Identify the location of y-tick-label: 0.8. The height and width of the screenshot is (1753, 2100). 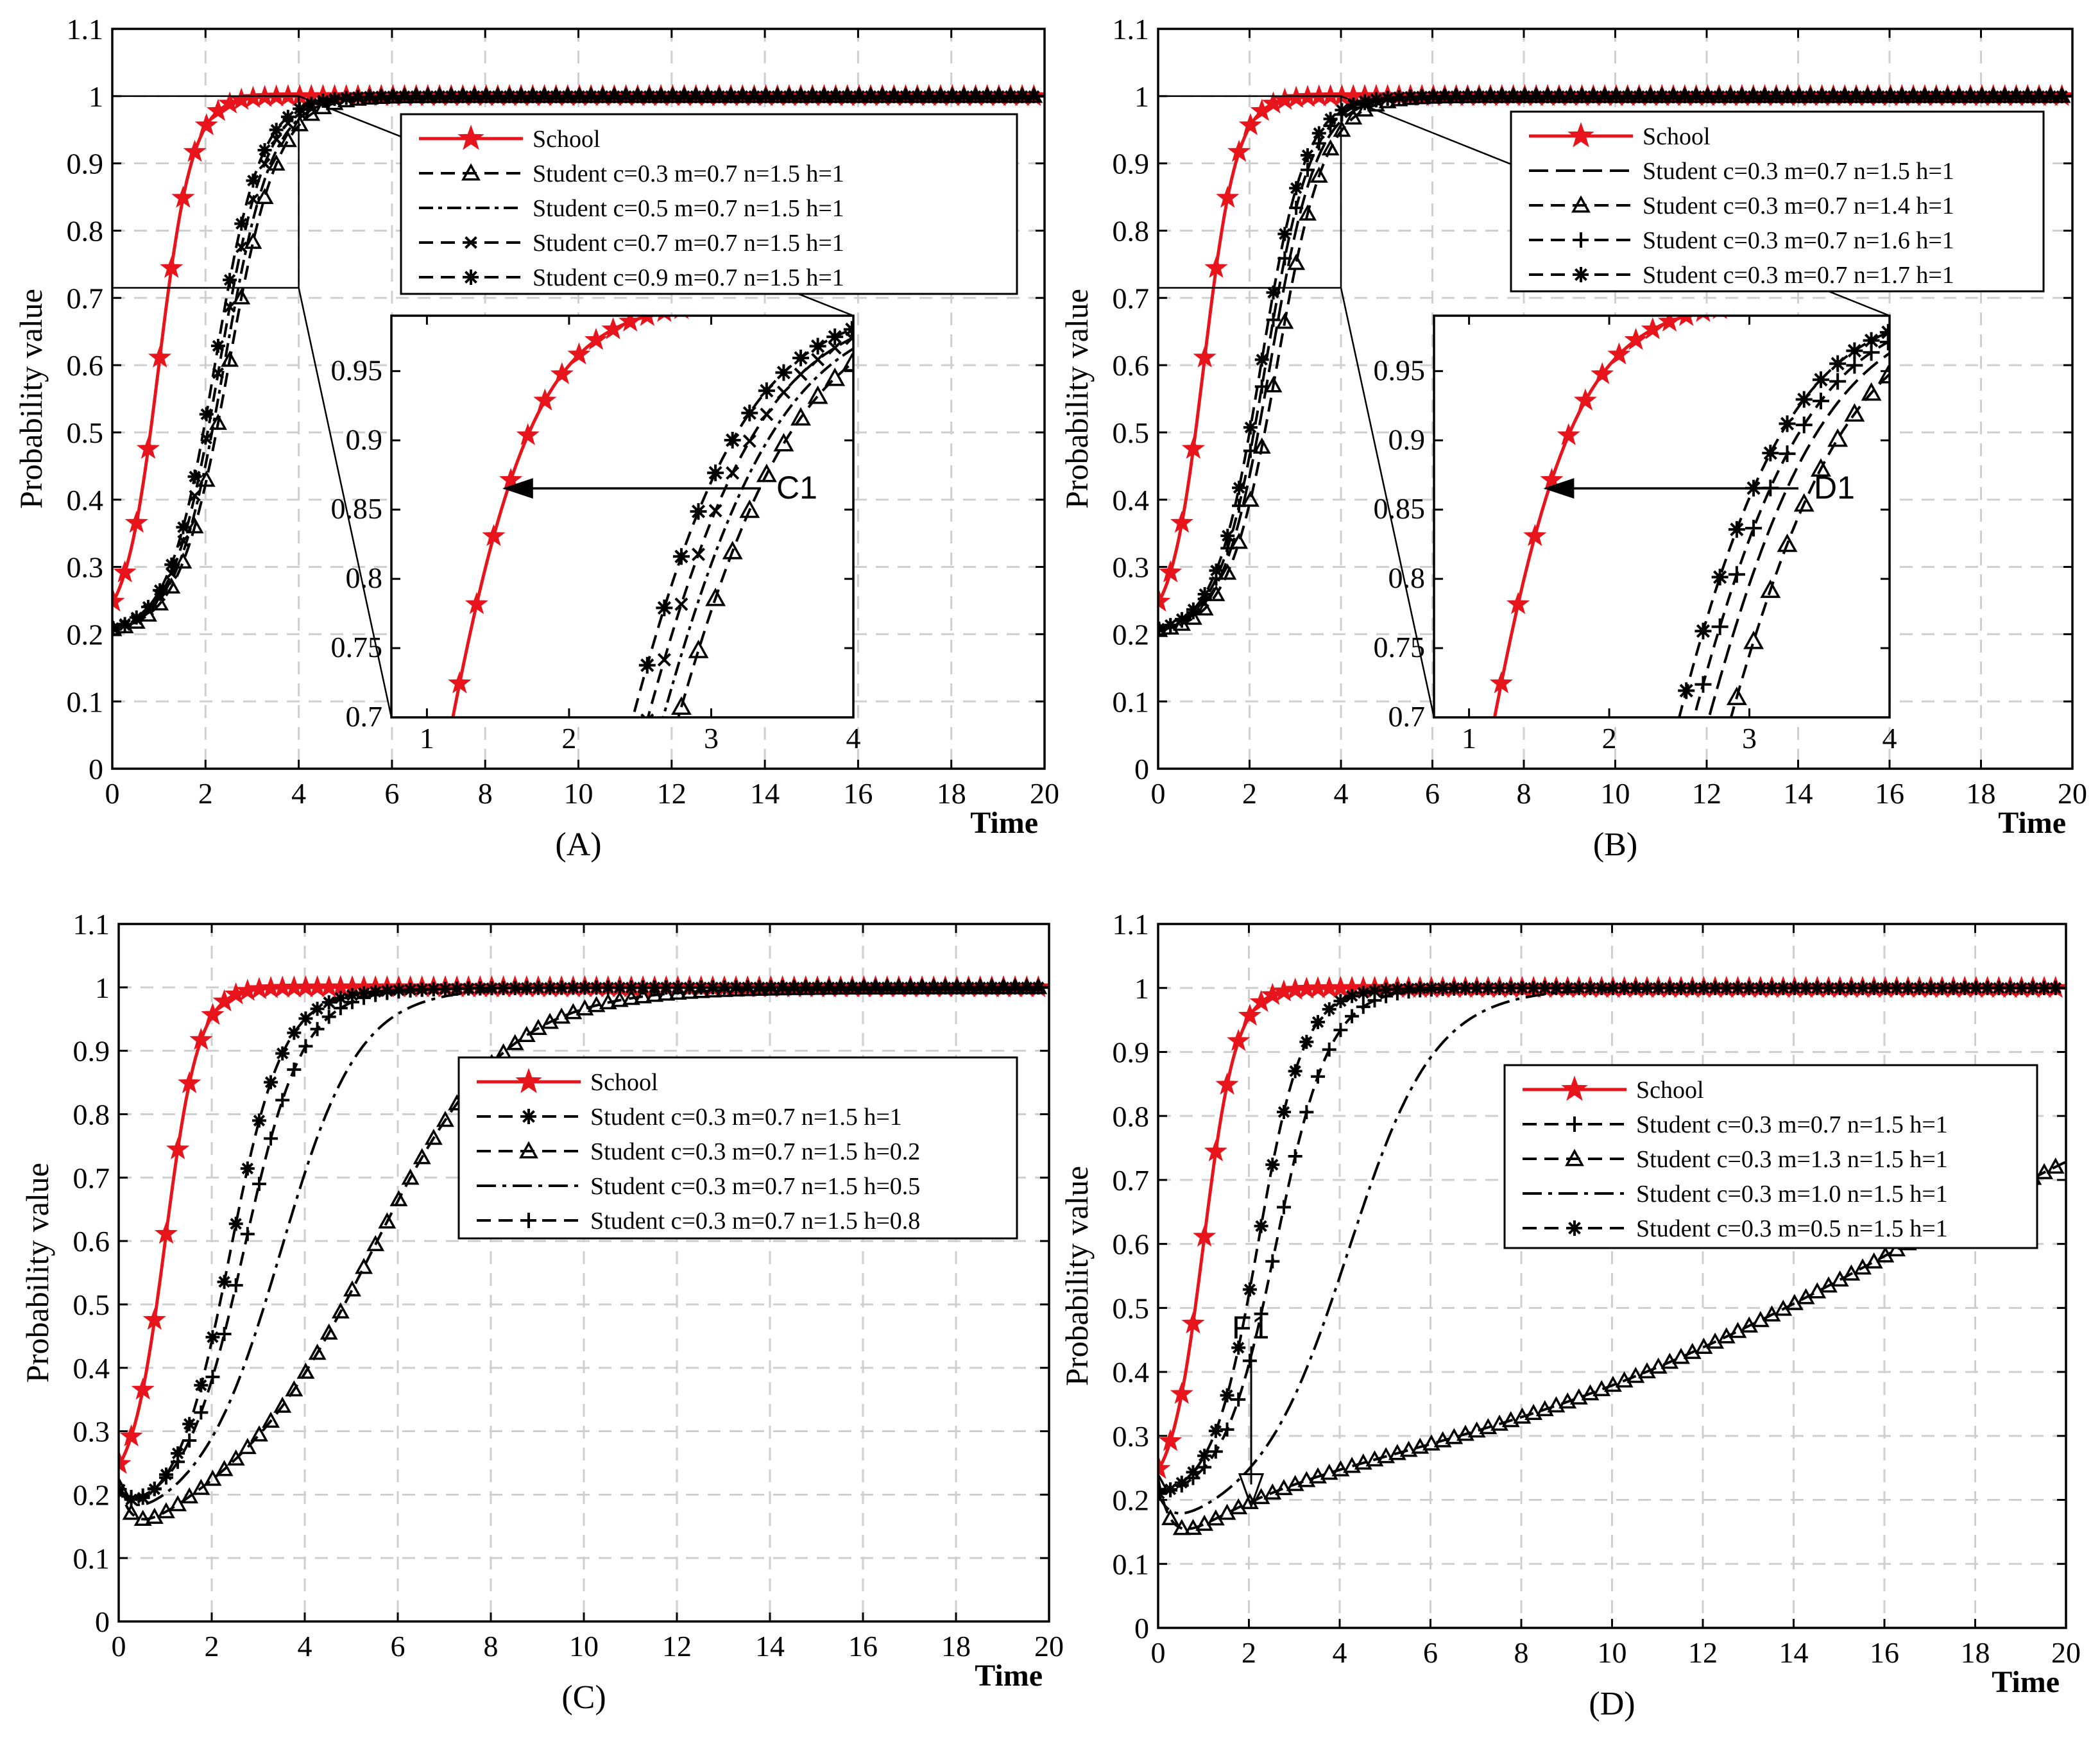
(1131, 1116).